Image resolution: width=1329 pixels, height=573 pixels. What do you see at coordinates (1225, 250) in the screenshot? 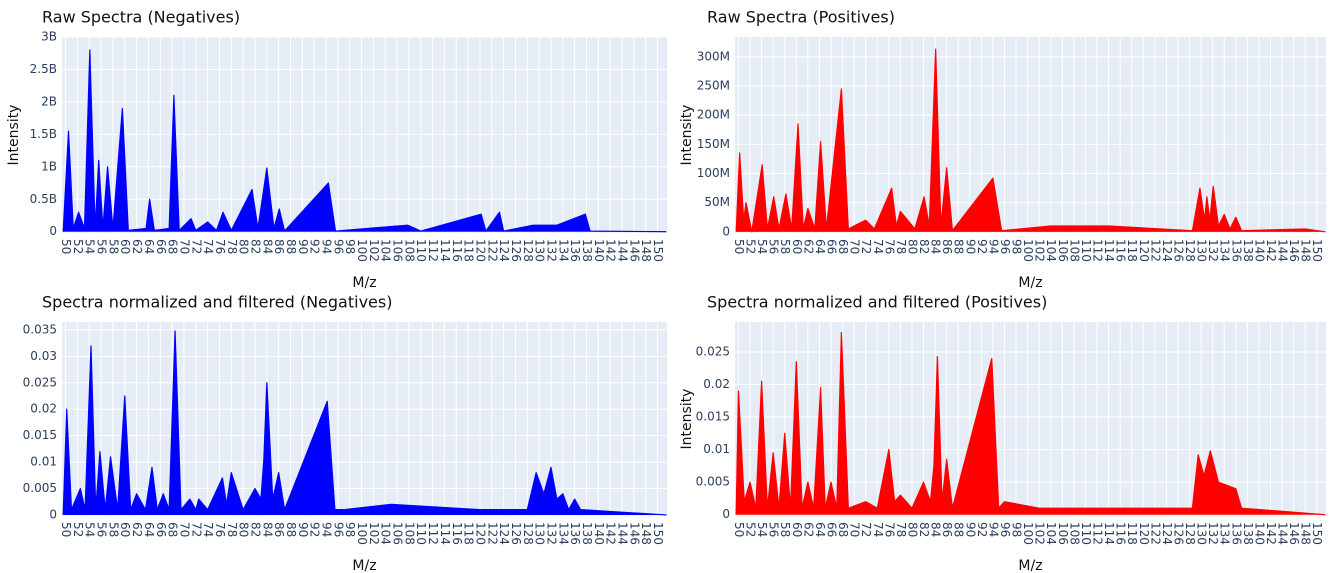
I see `x-tick-label: 134` at bounding box center [1225, 250].